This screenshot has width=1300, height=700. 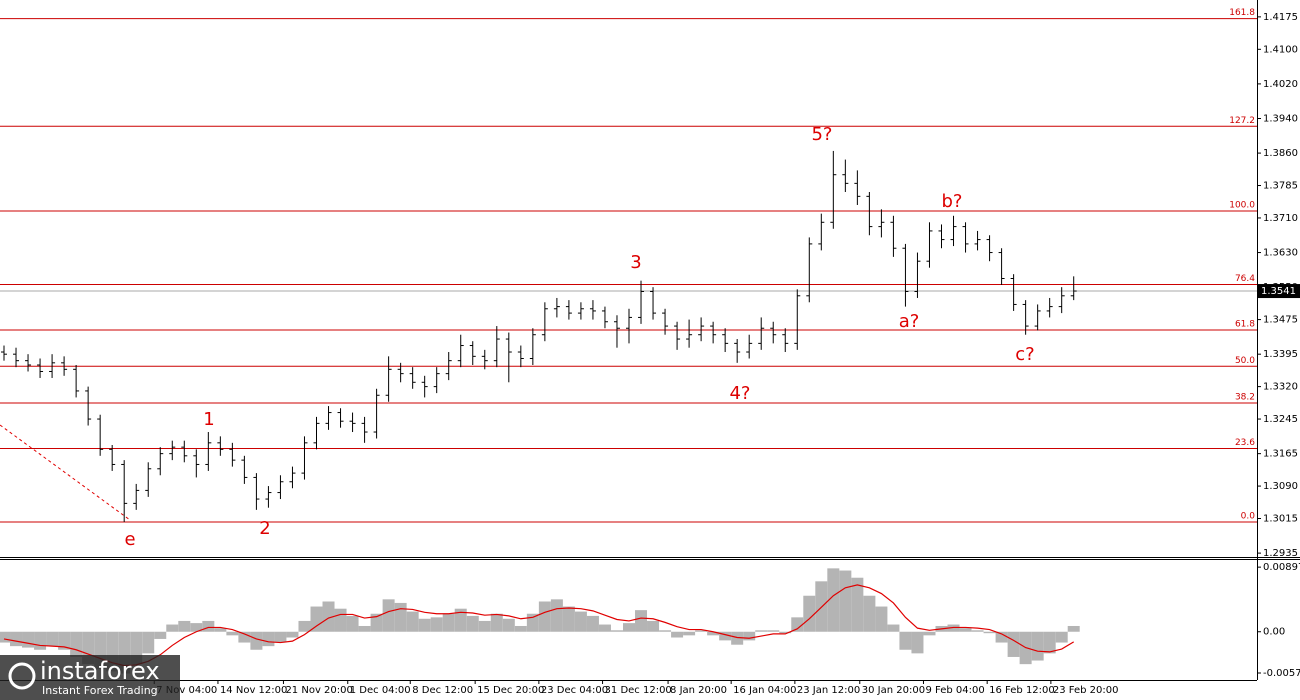 I want to click on x-tick-label: 8 Jan 20:00, so click(x=698, y=690).